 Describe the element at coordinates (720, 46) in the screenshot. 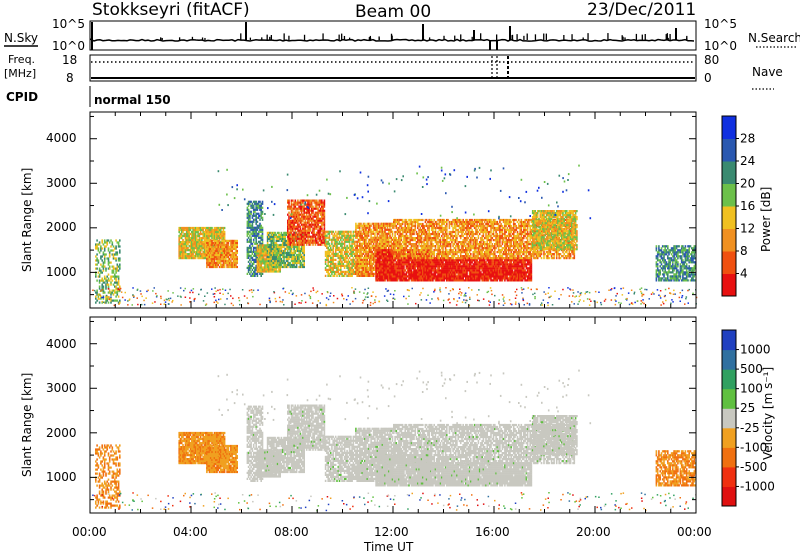

I see `nsearch-tick-bottom: 10^0` at that location.